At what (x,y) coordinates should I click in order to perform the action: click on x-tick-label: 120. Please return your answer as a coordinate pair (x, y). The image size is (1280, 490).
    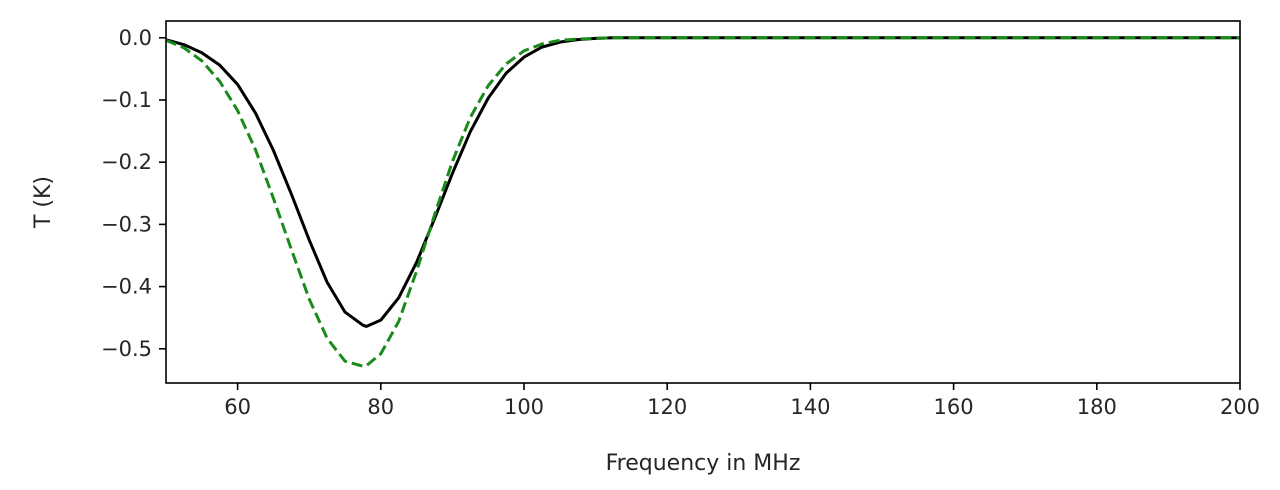
    Looking at the image, I should click on (667, 407).